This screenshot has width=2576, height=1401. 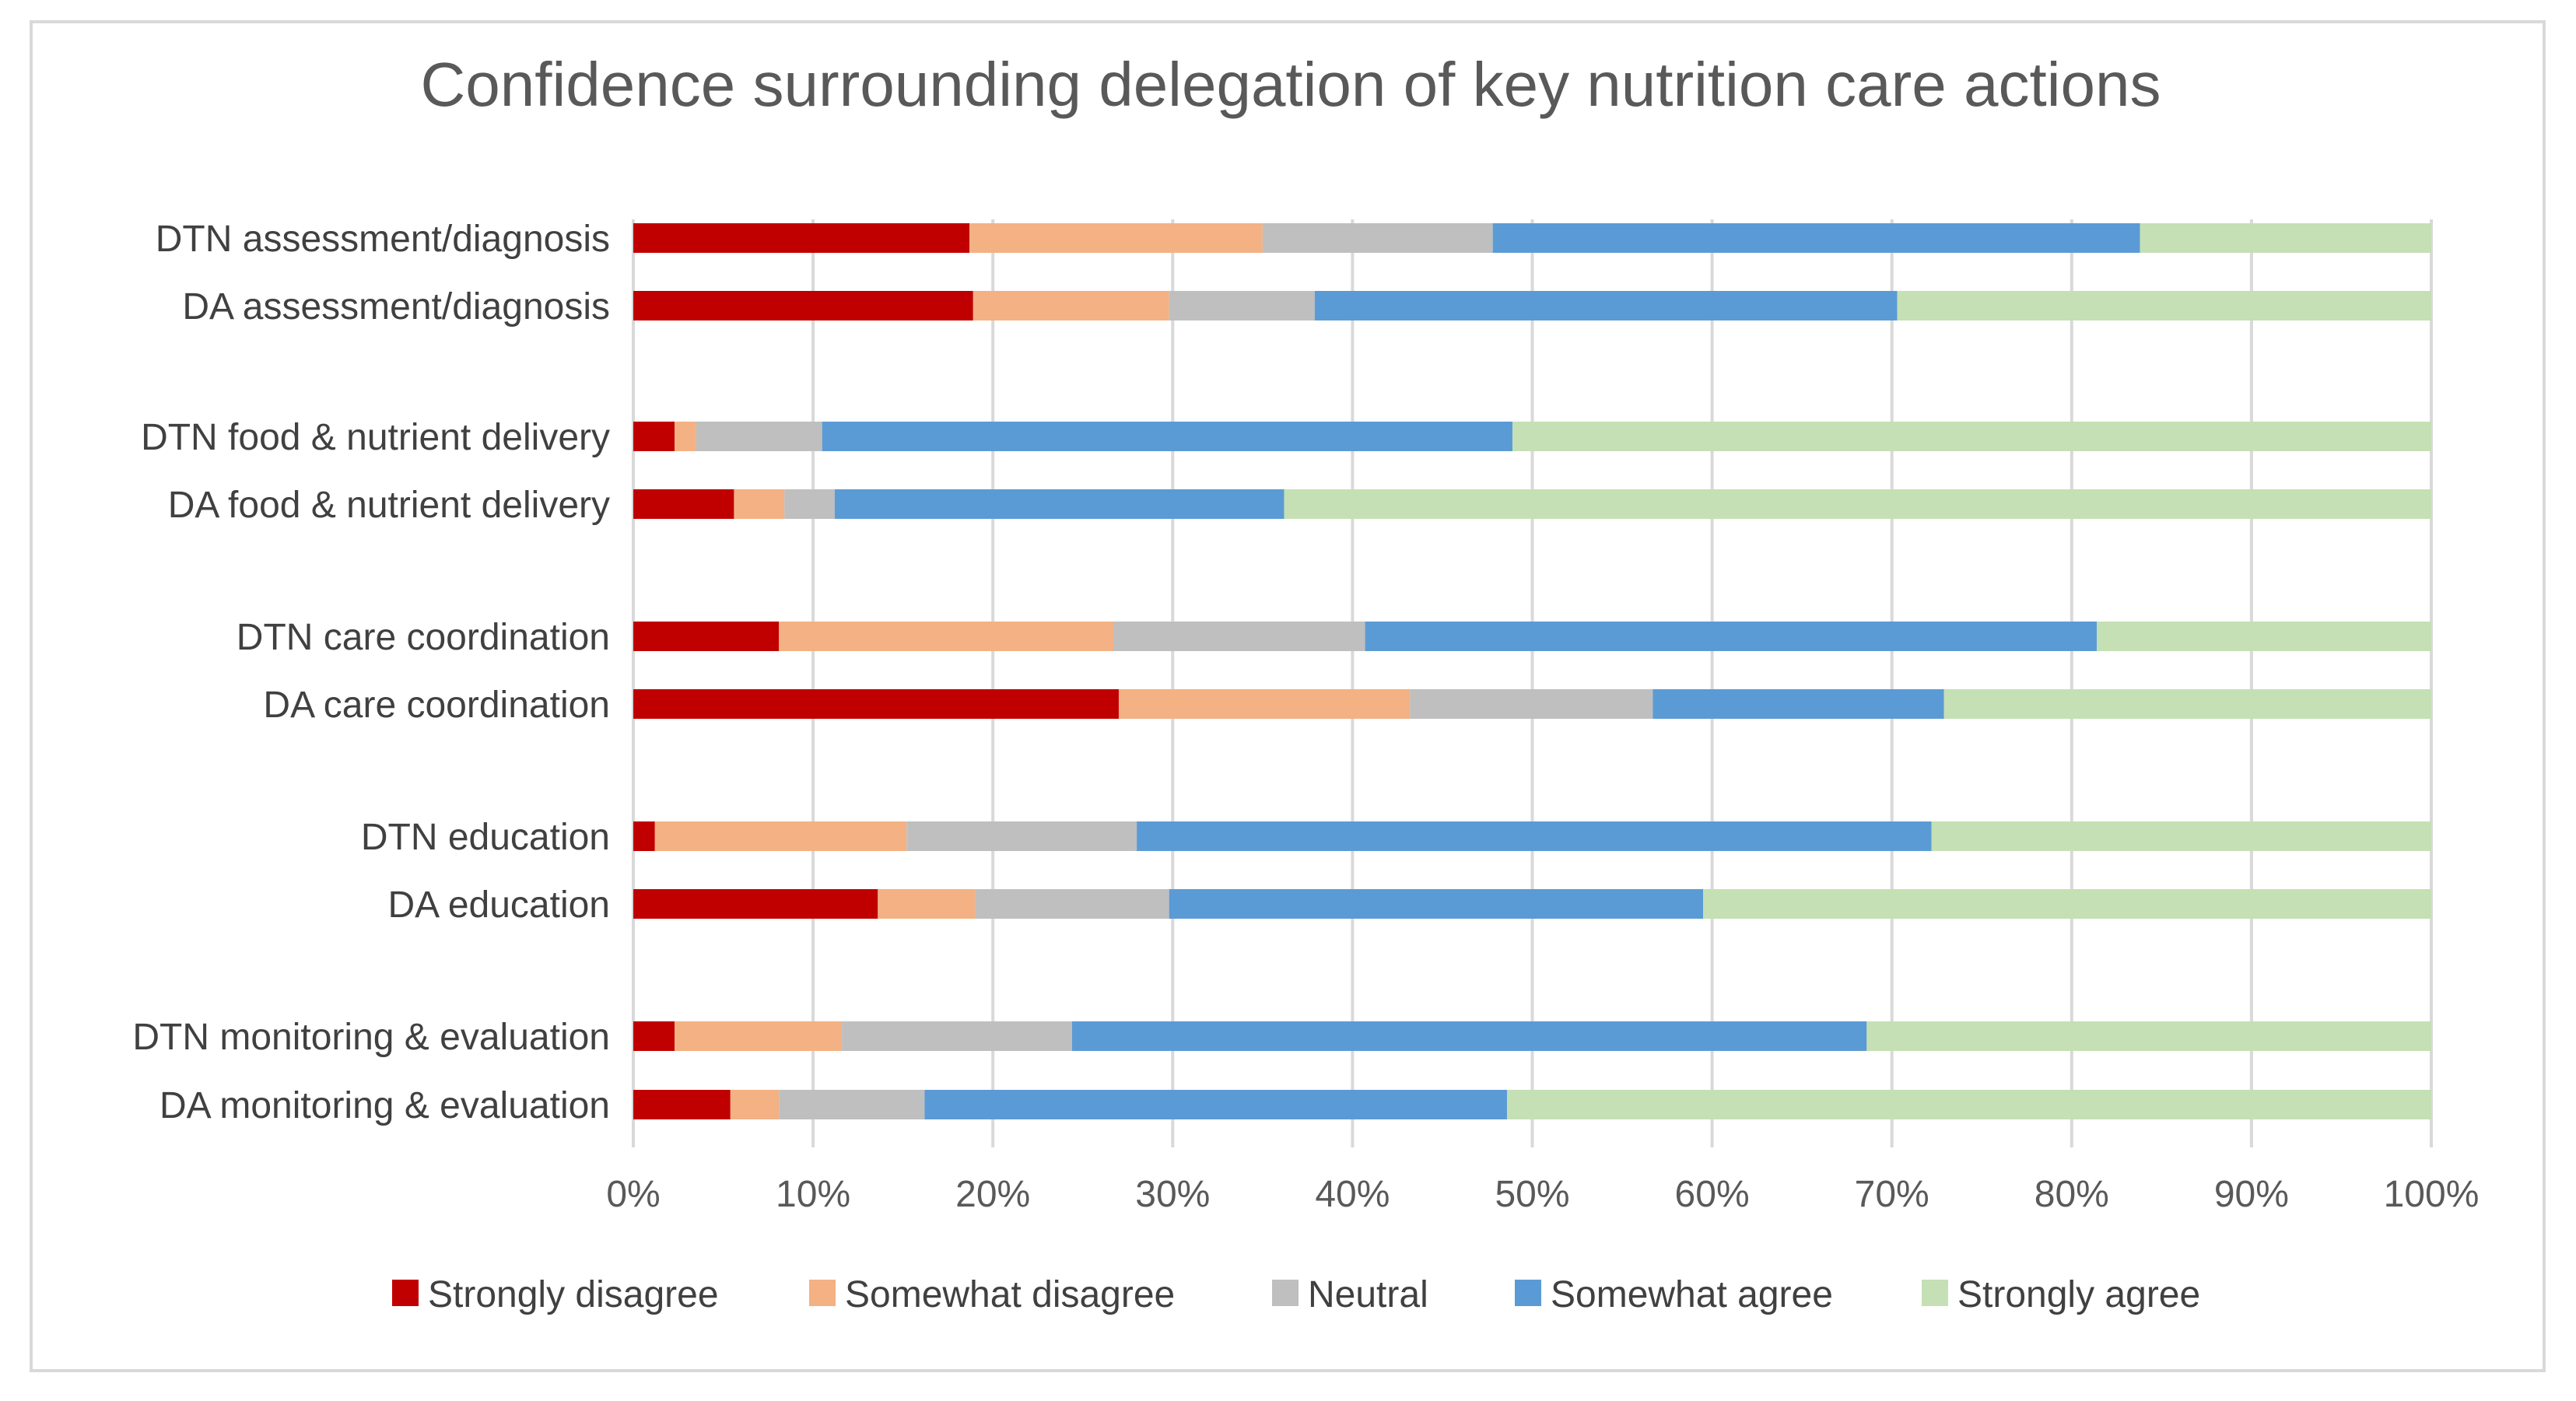 What do you see at coordinates (1353, 1194) in the screenshot?
I see `x-tick-label: 40%` at bounding box center [1353, 1194].